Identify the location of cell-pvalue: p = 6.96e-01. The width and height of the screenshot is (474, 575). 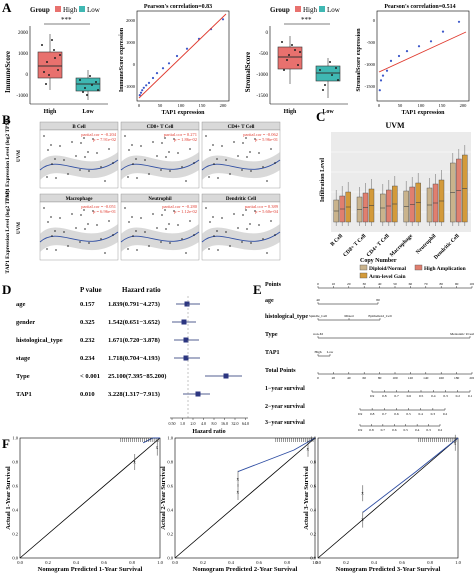
(104, 211).